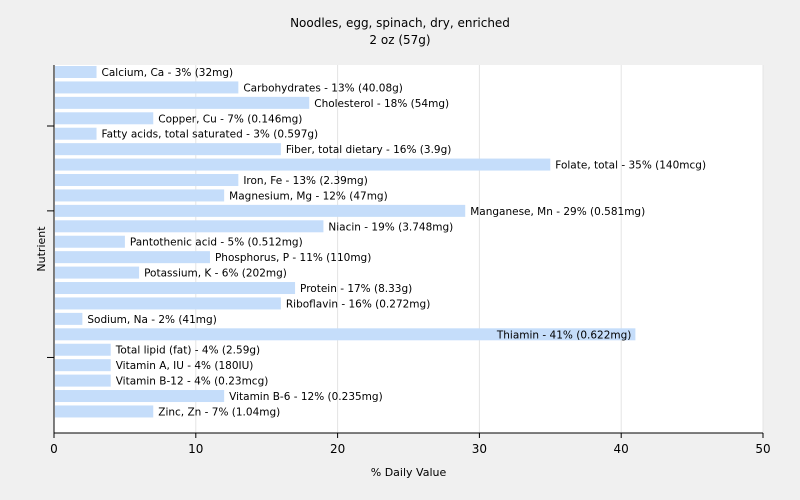  I want to click on x-tick-label: 30, so click(479, 449).